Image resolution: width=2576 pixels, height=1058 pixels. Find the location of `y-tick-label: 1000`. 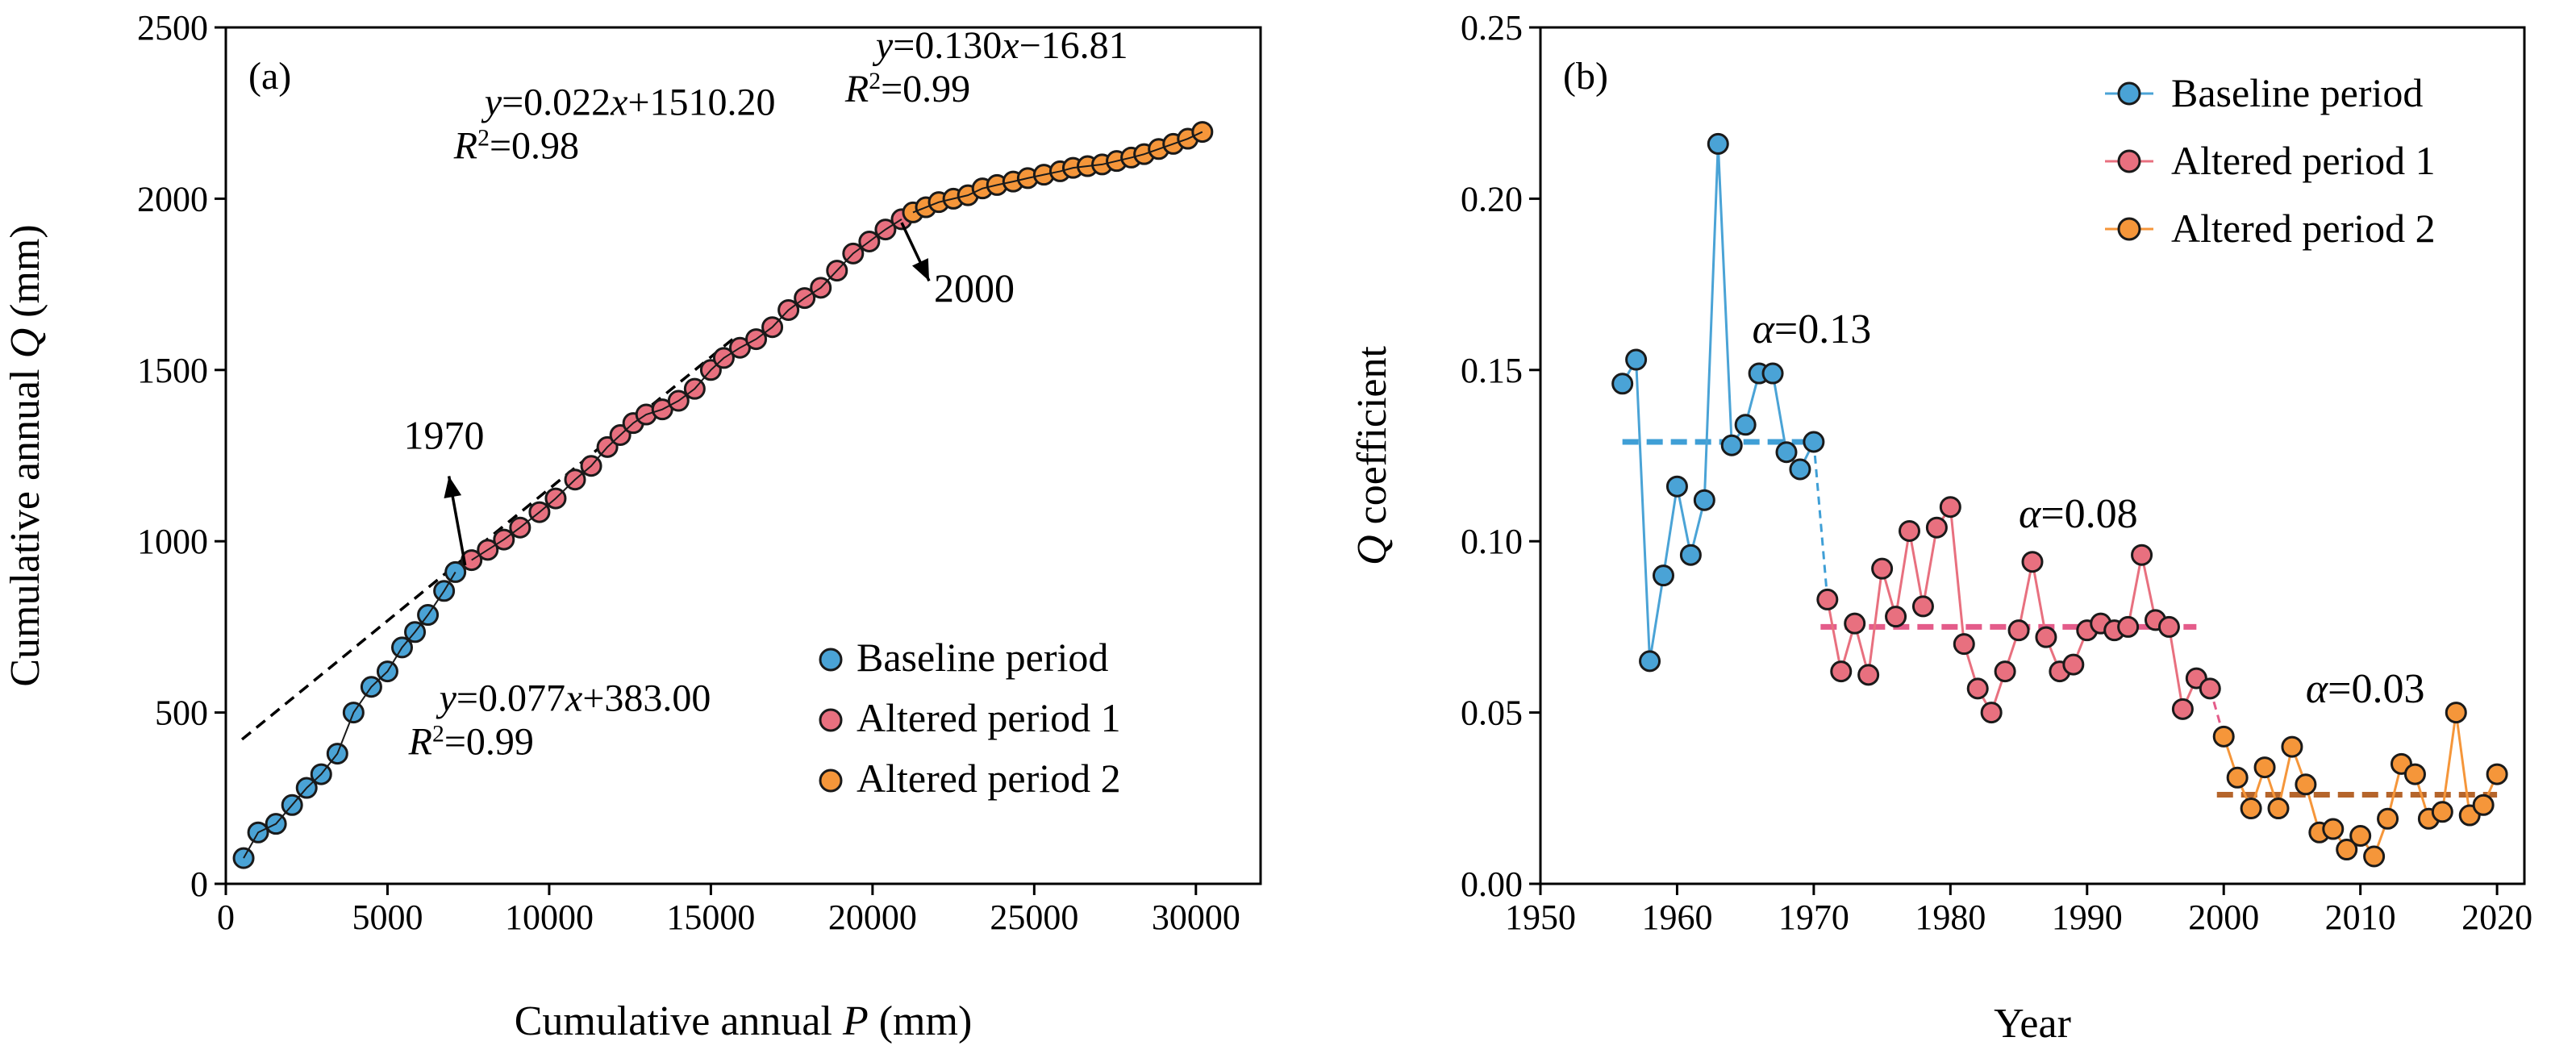

y-tick-label: 1000 is located at coordinates (172, 541).